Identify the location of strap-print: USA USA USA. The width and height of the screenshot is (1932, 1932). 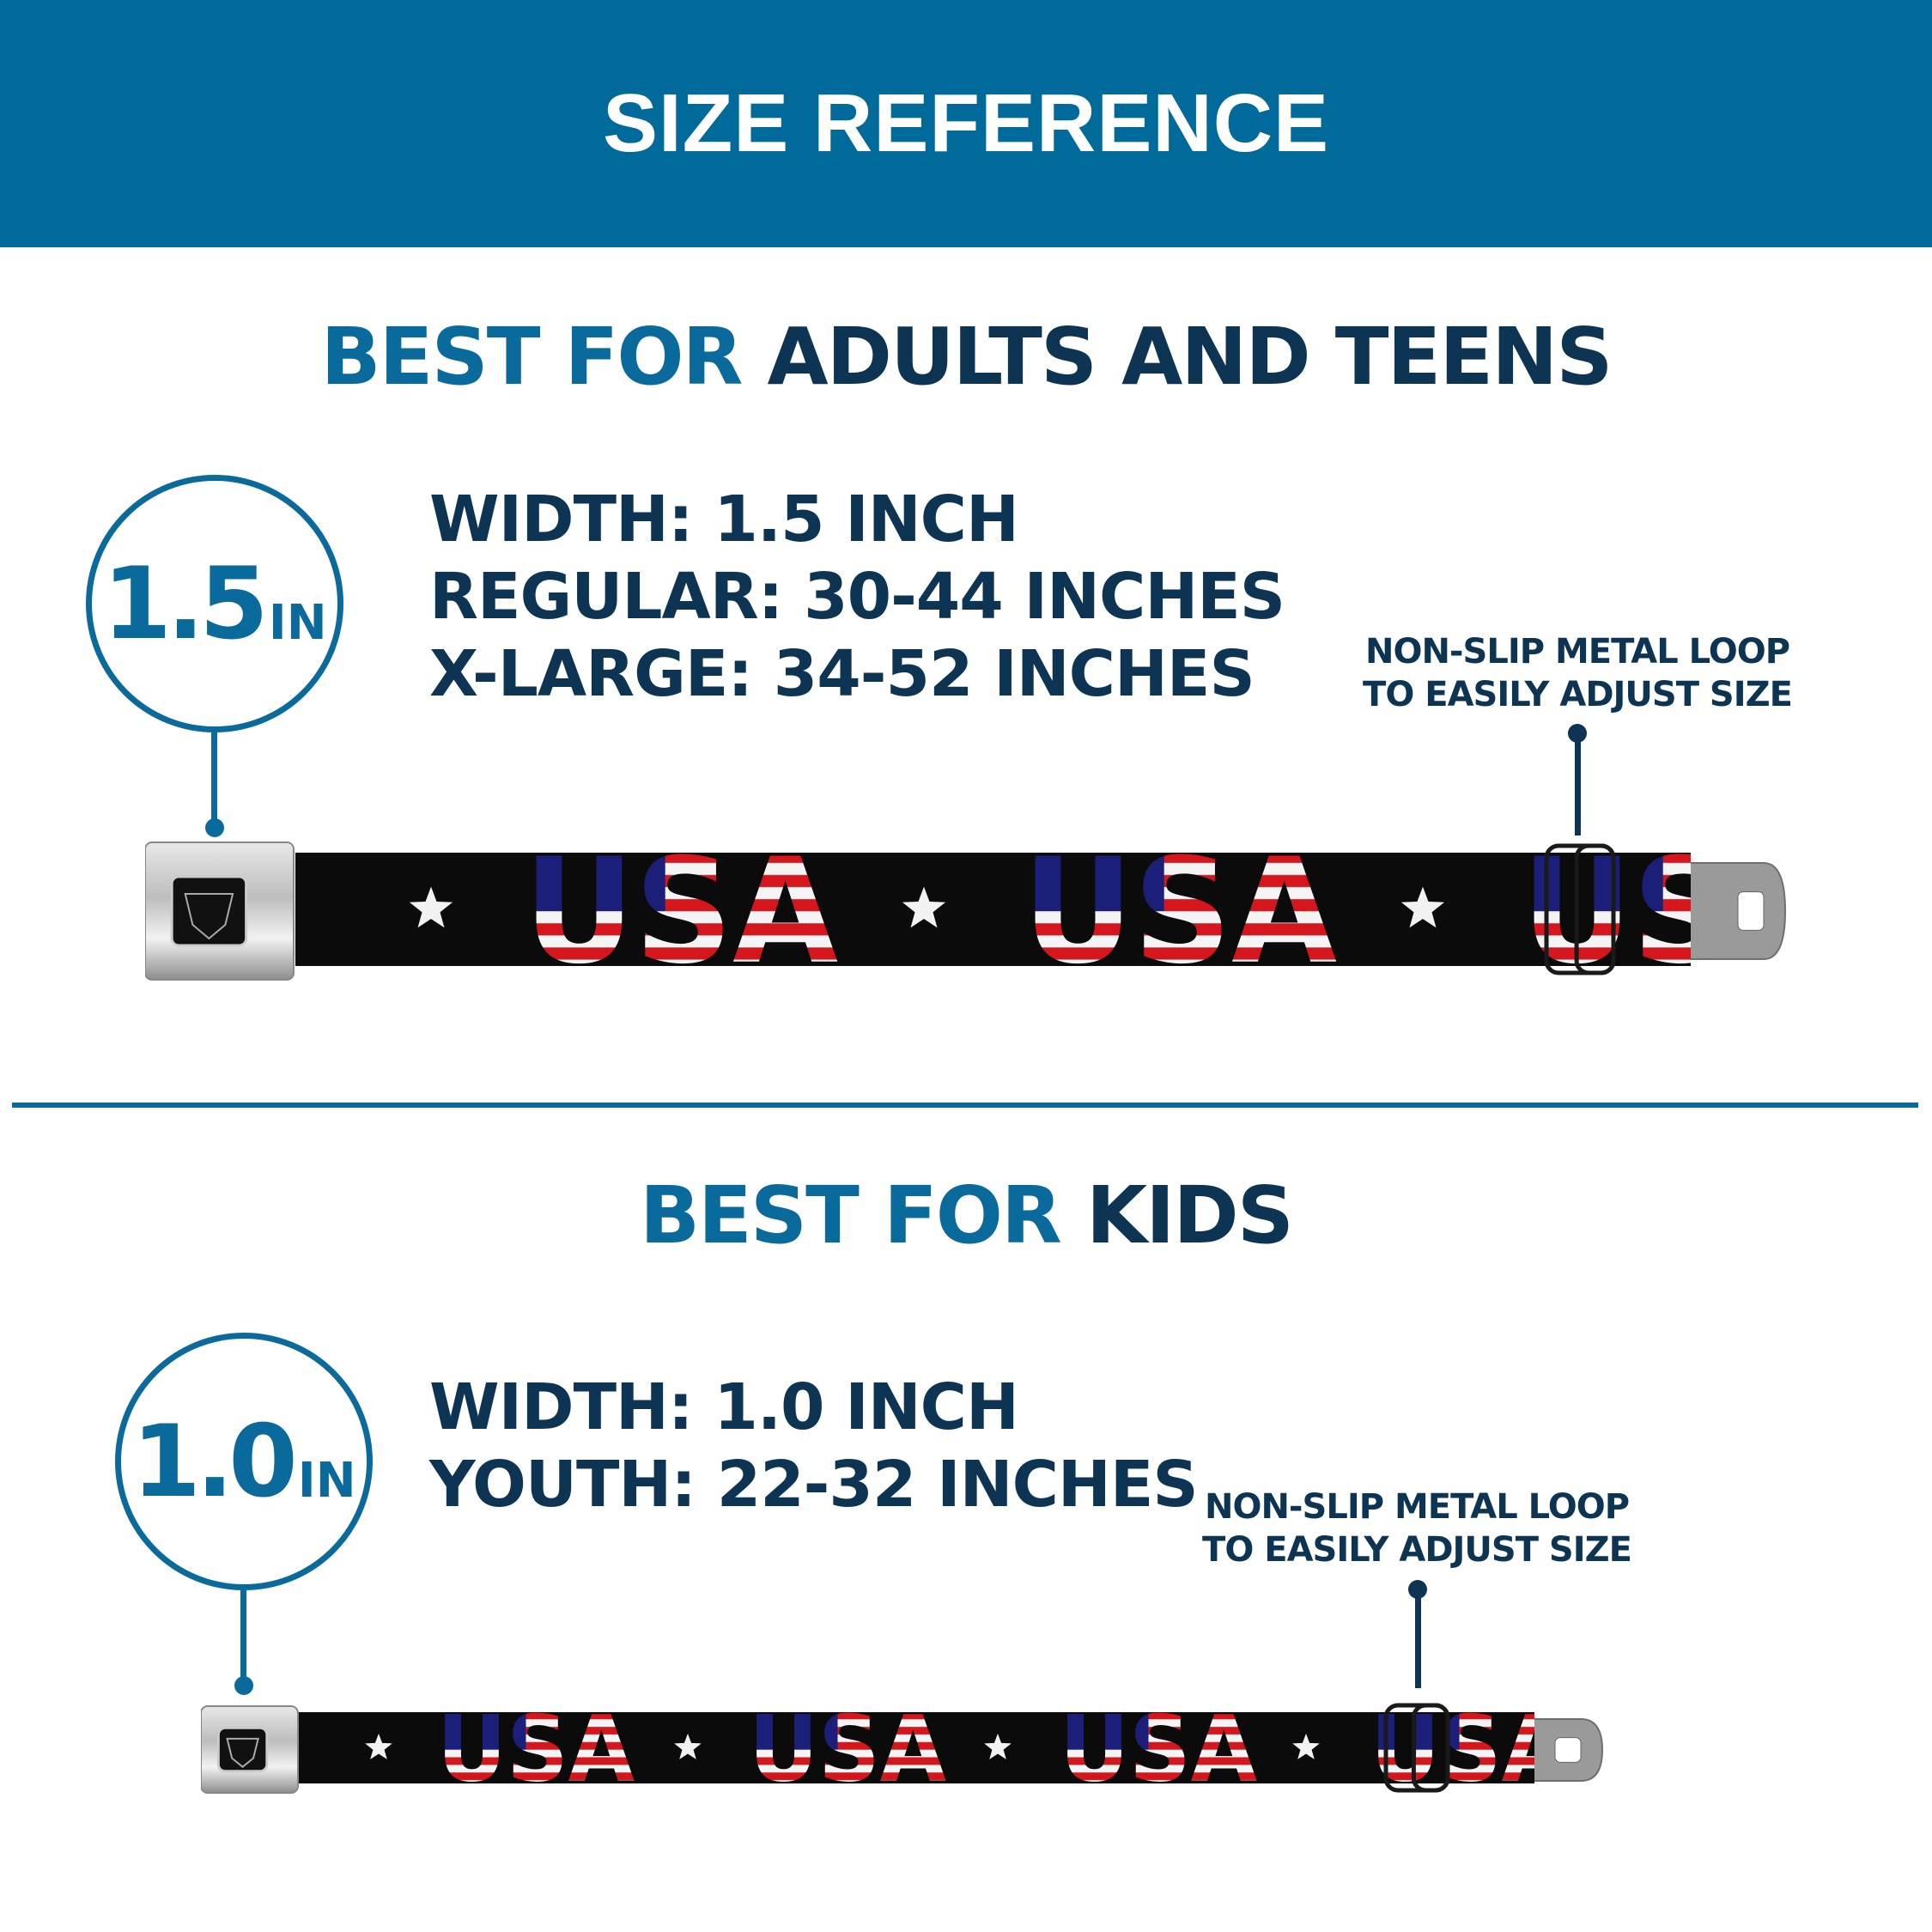
(1098, 912).